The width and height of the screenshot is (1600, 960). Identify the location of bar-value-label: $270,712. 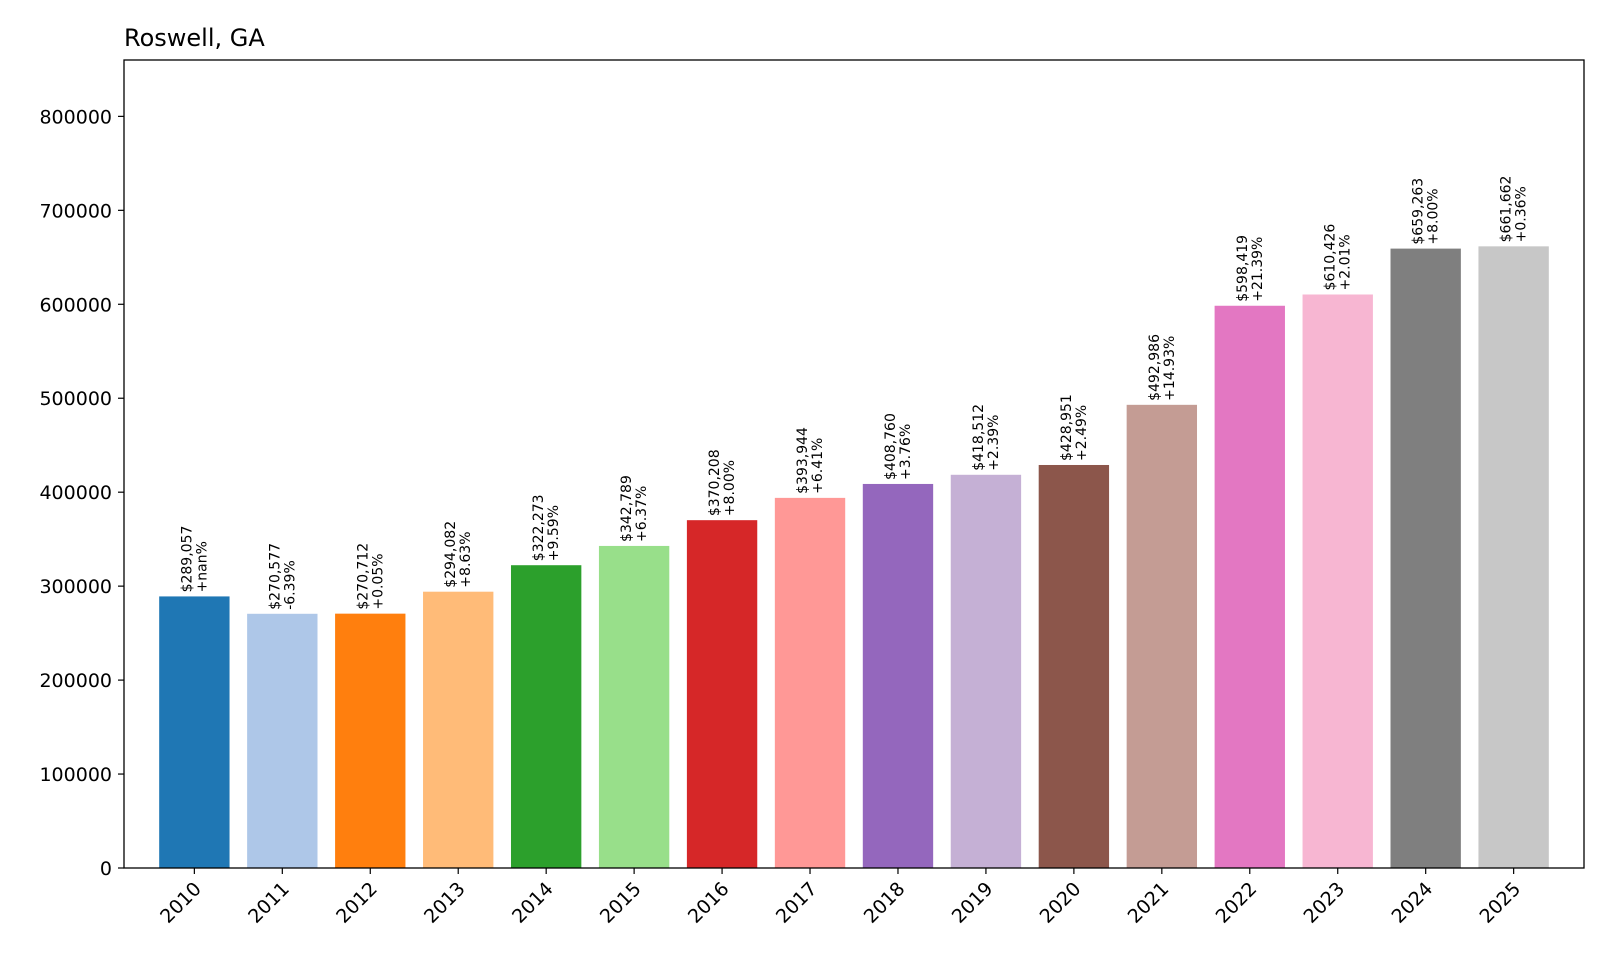
(363, 576).